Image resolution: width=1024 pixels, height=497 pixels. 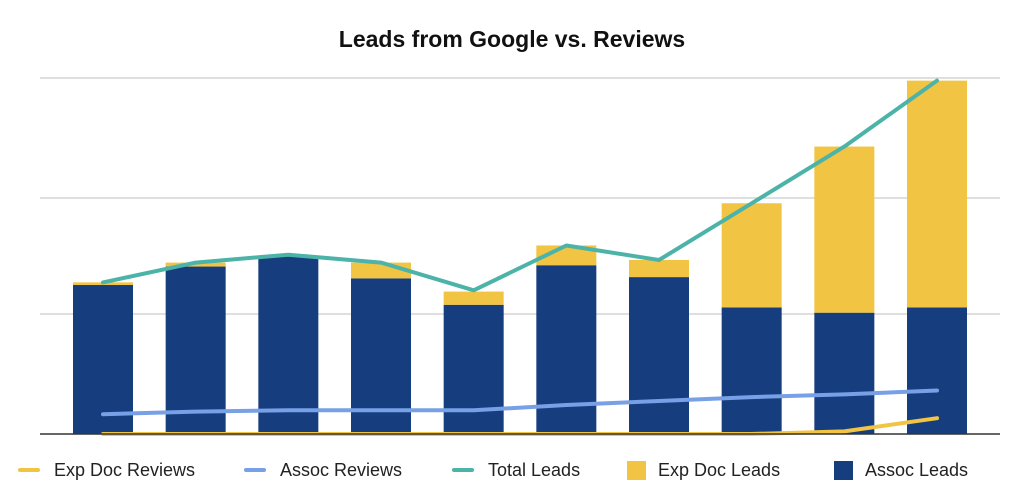 I want to click on legend-item-exp-doc-leads: Exp Doc Leads, so click(x=703, y=470).